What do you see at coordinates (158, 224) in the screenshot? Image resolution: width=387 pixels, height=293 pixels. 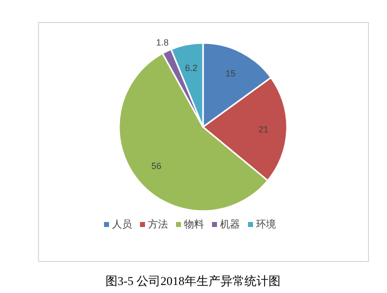 I see `legend-label: 方法` at bounding box center [158, 224].